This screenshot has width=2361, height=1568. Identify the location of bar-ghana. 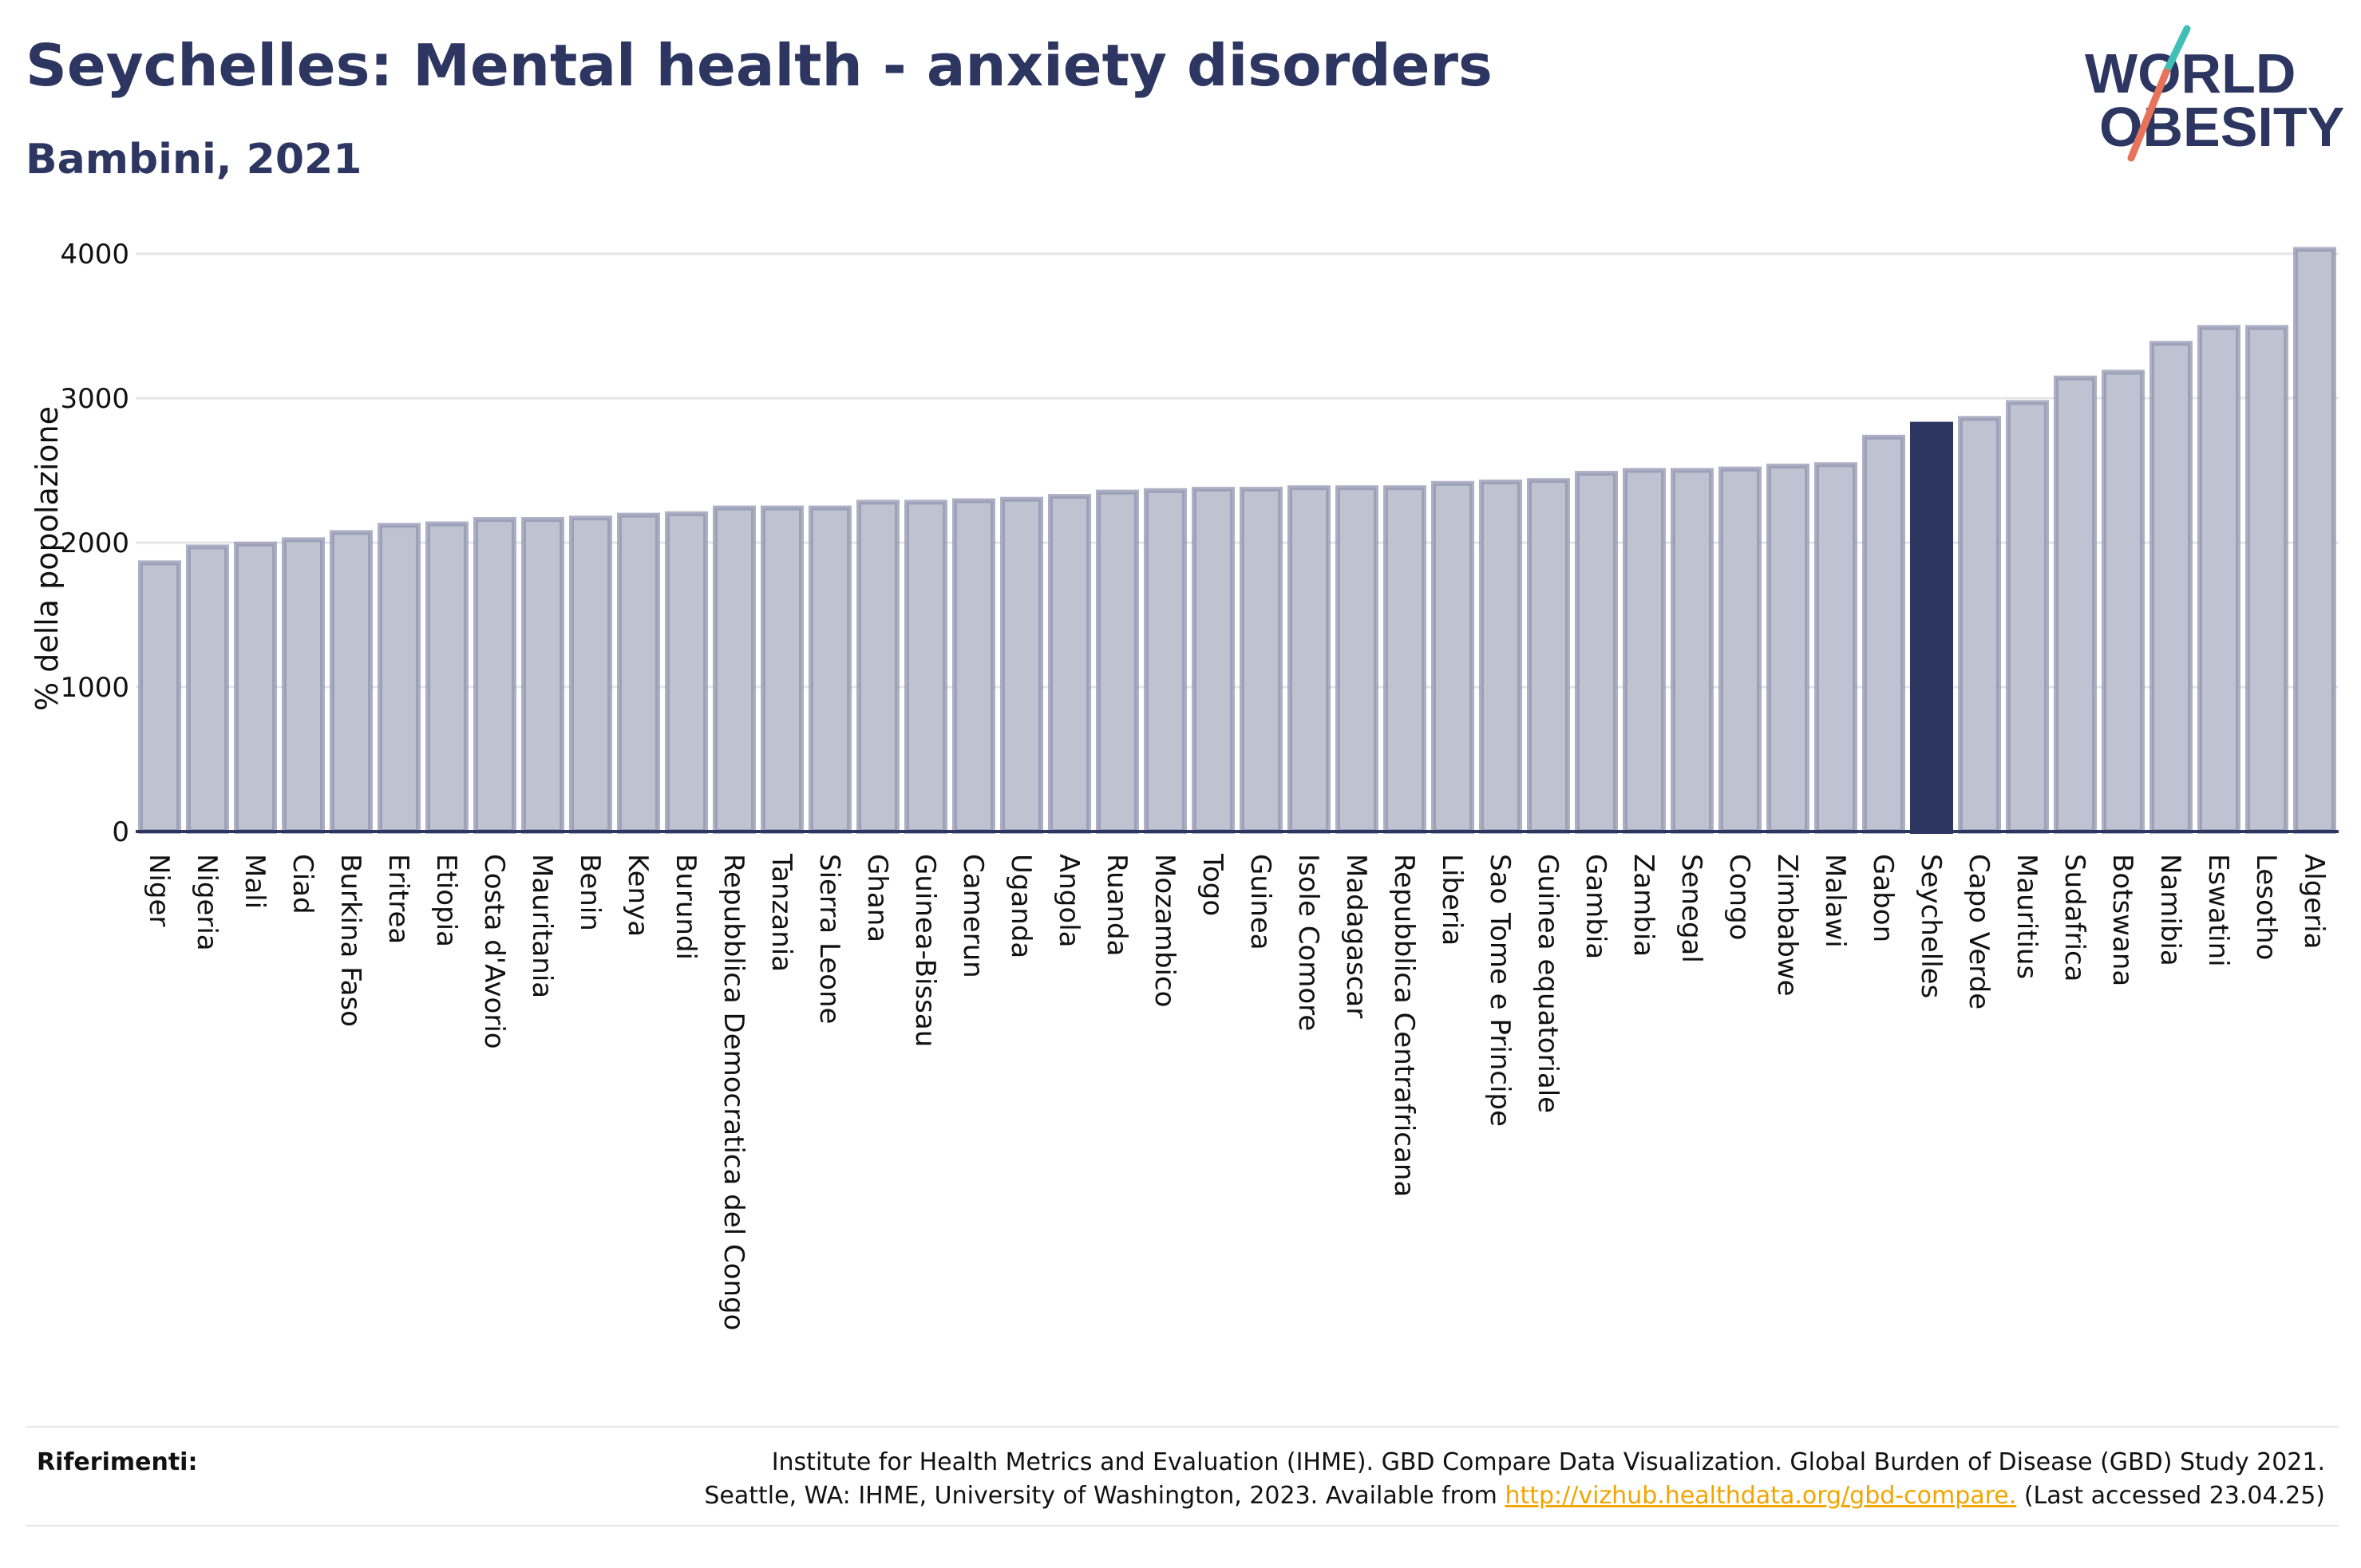
(878, 667).